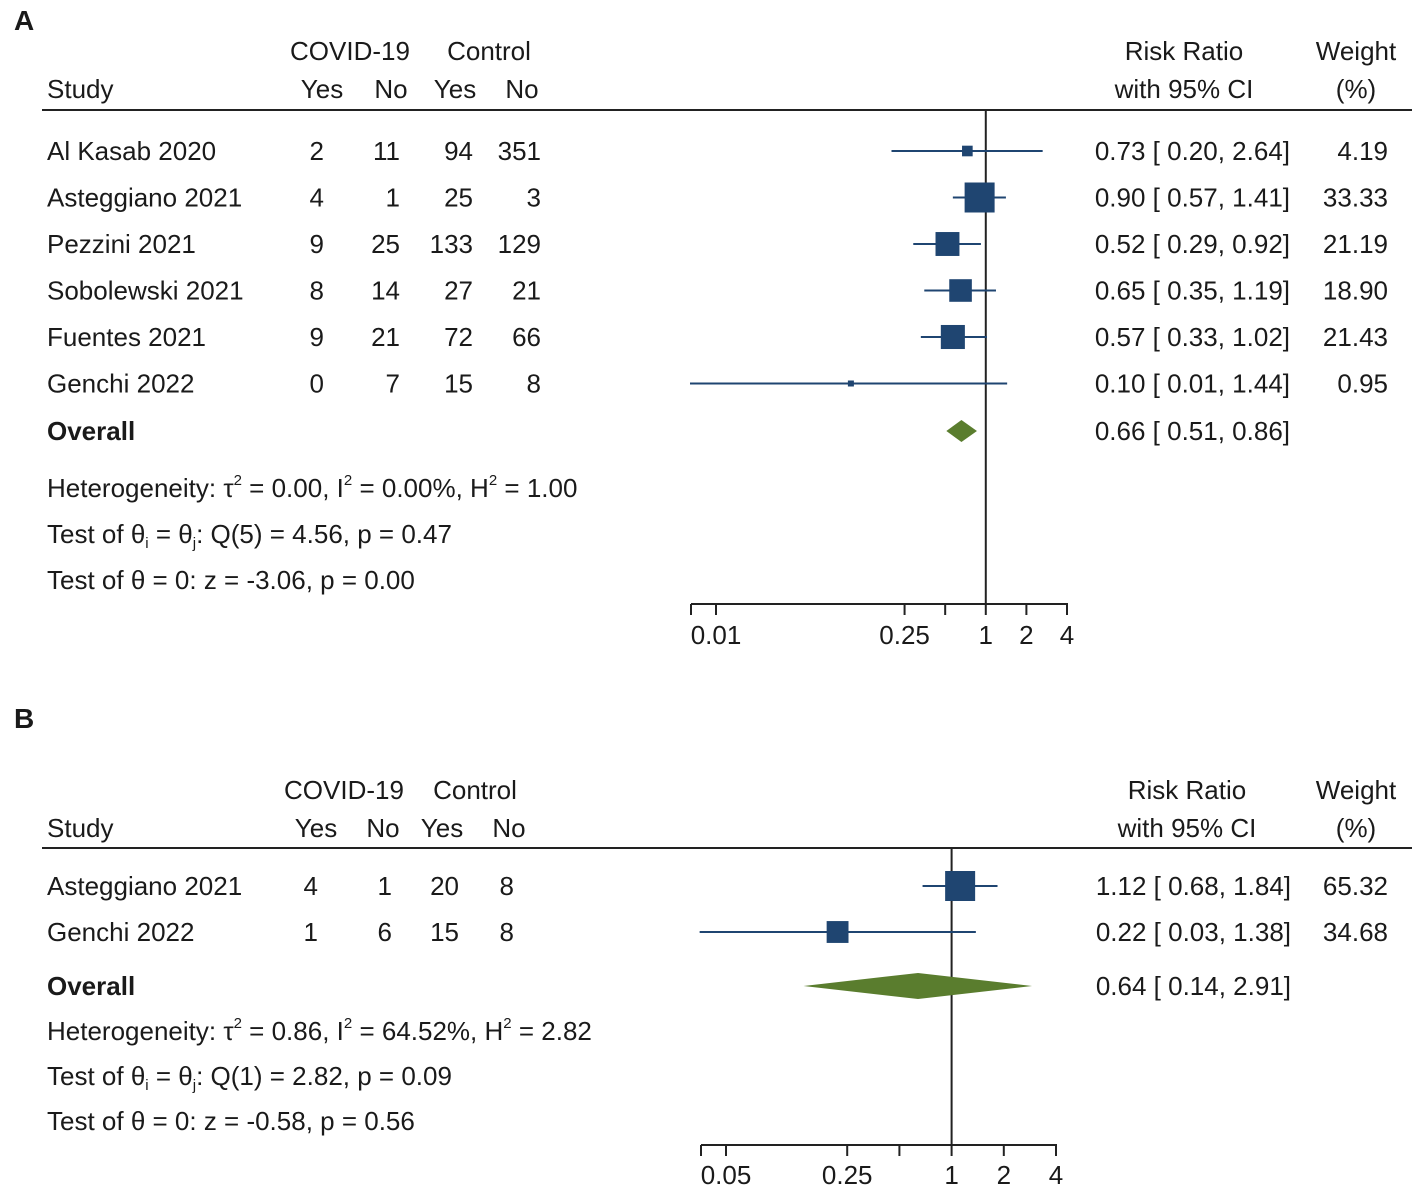  I want to click on weight-value: 34.68, so click(1355, 932).